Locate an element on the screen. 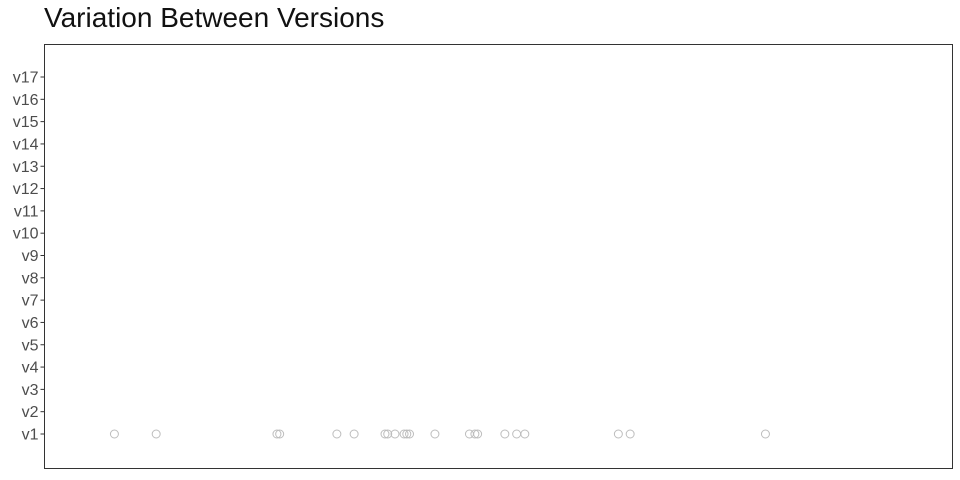  y-tick-label: v17 is located at coordinates (26, 78).